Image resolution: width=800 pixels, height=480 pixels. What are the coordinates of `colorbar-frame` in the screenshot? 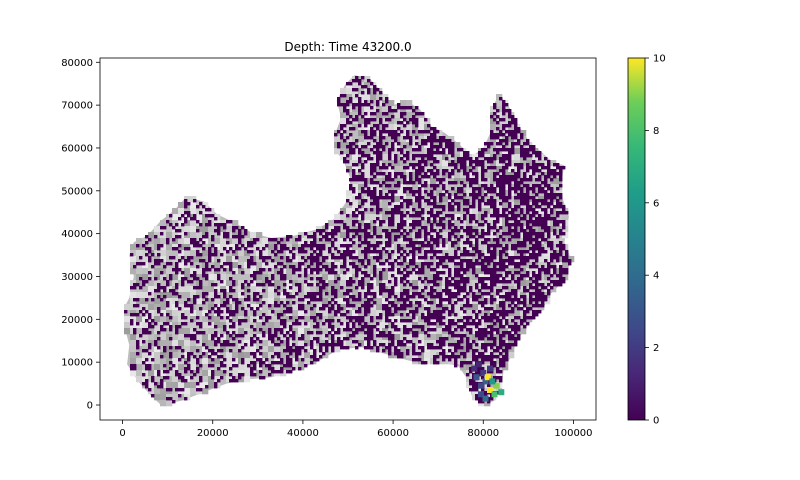 It's located at (636, 239).